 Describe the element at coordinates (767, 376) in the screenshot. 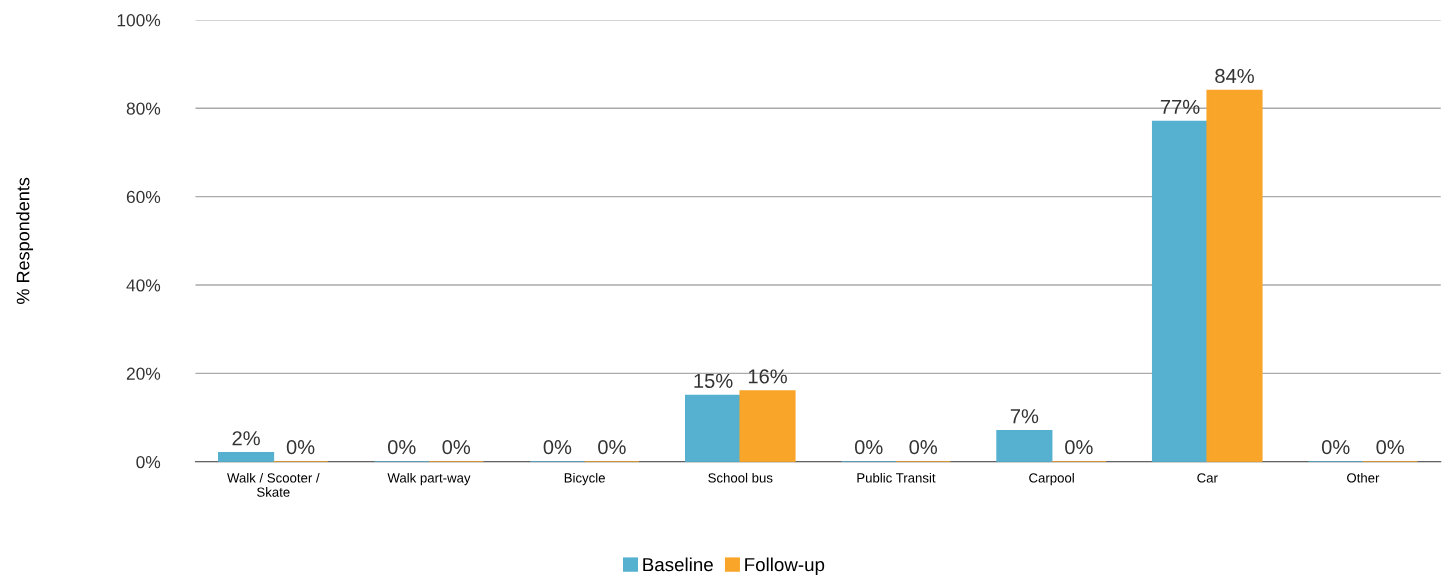

I see `data-label: 16%` at that location.